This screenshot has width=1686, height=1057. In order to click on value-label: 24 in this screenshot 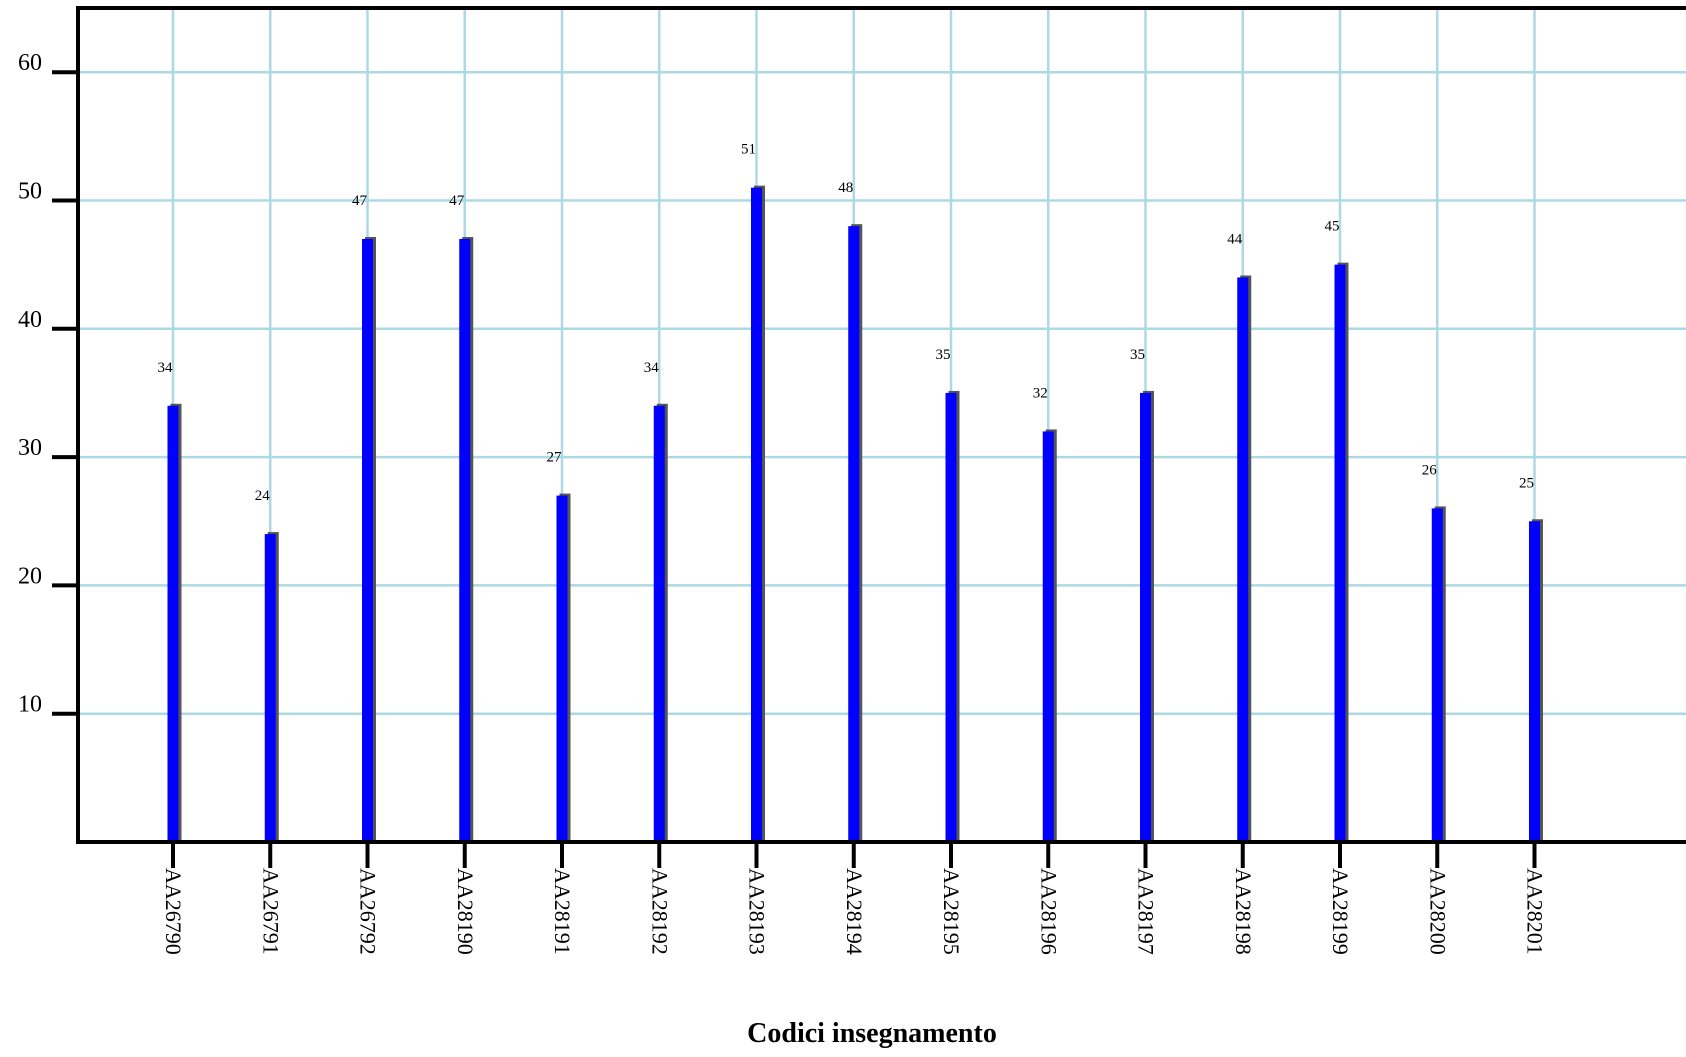, I will do `click(263, 496)`.